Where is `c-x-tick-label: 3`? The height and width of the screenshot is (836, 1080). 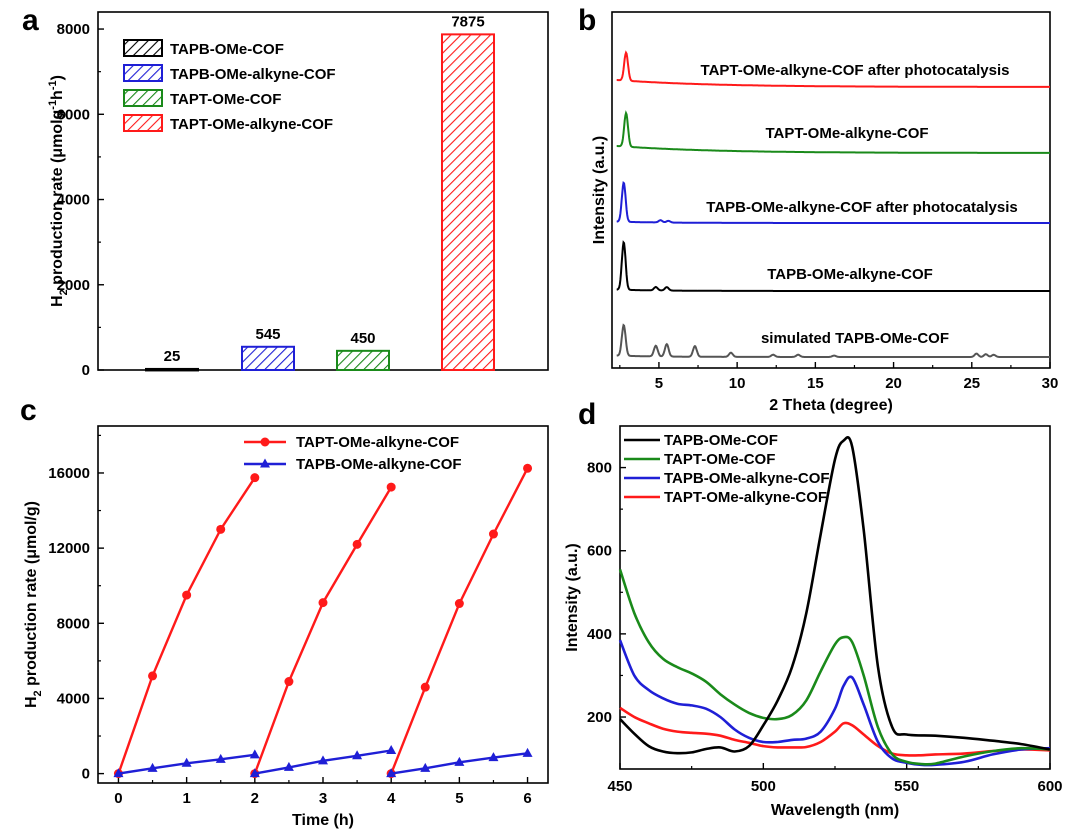
c-x-tick-label: 3 is located at coordinates (323, 798).